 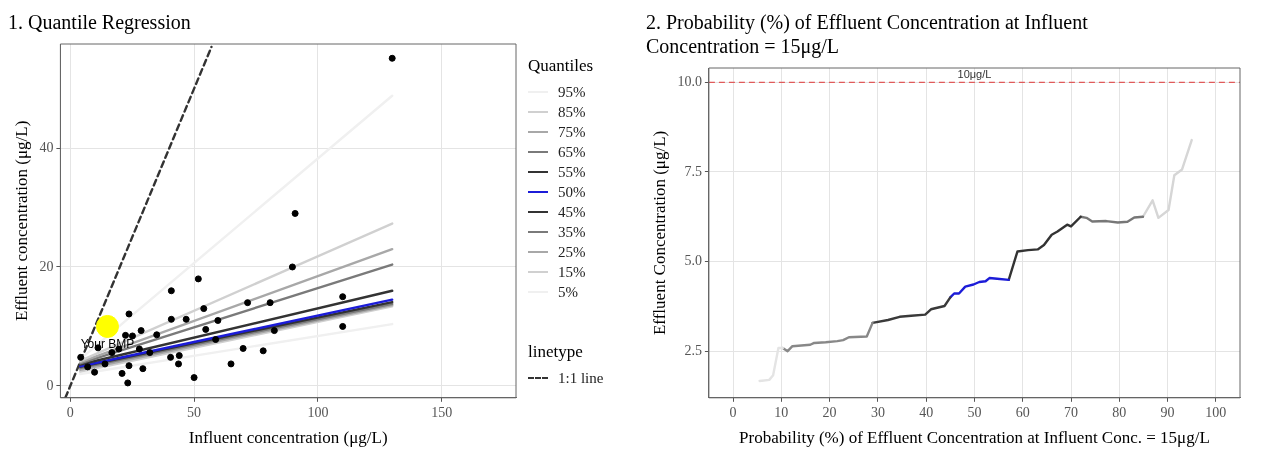 What do you see at coordinates (572, 252) in the screenshot?
I see `legend-label: 25%` at bounding box center [572, 252].